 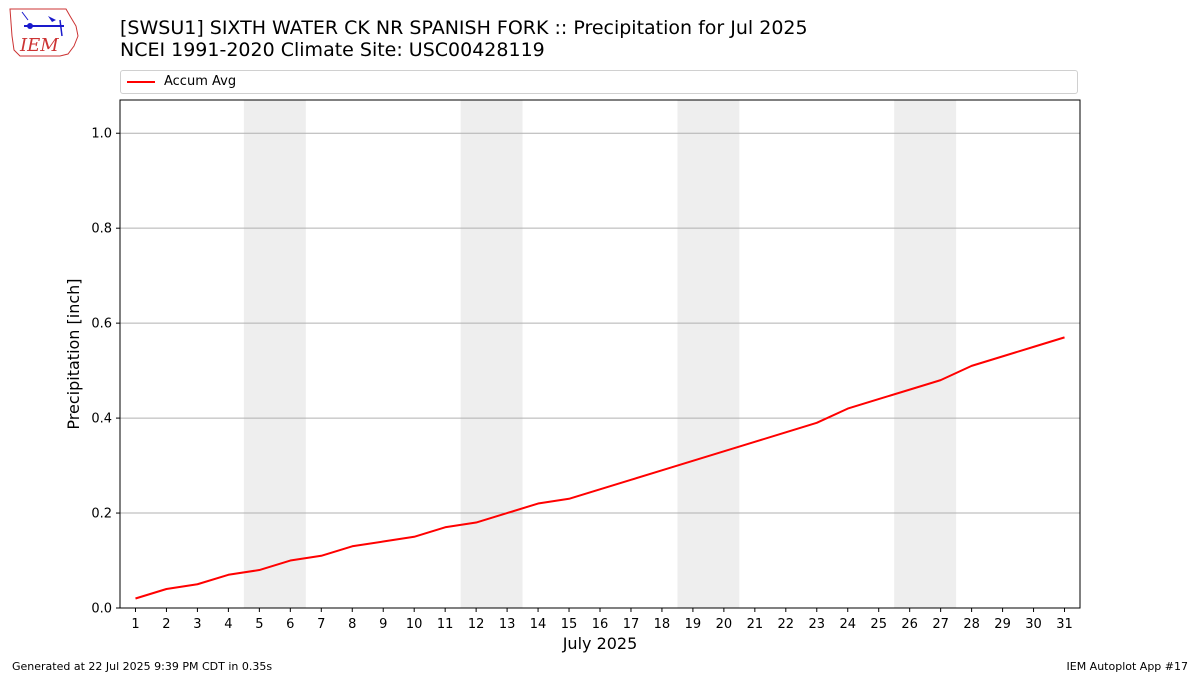 I want to click on x-tick-label: 27, so click(x=940, y=624).